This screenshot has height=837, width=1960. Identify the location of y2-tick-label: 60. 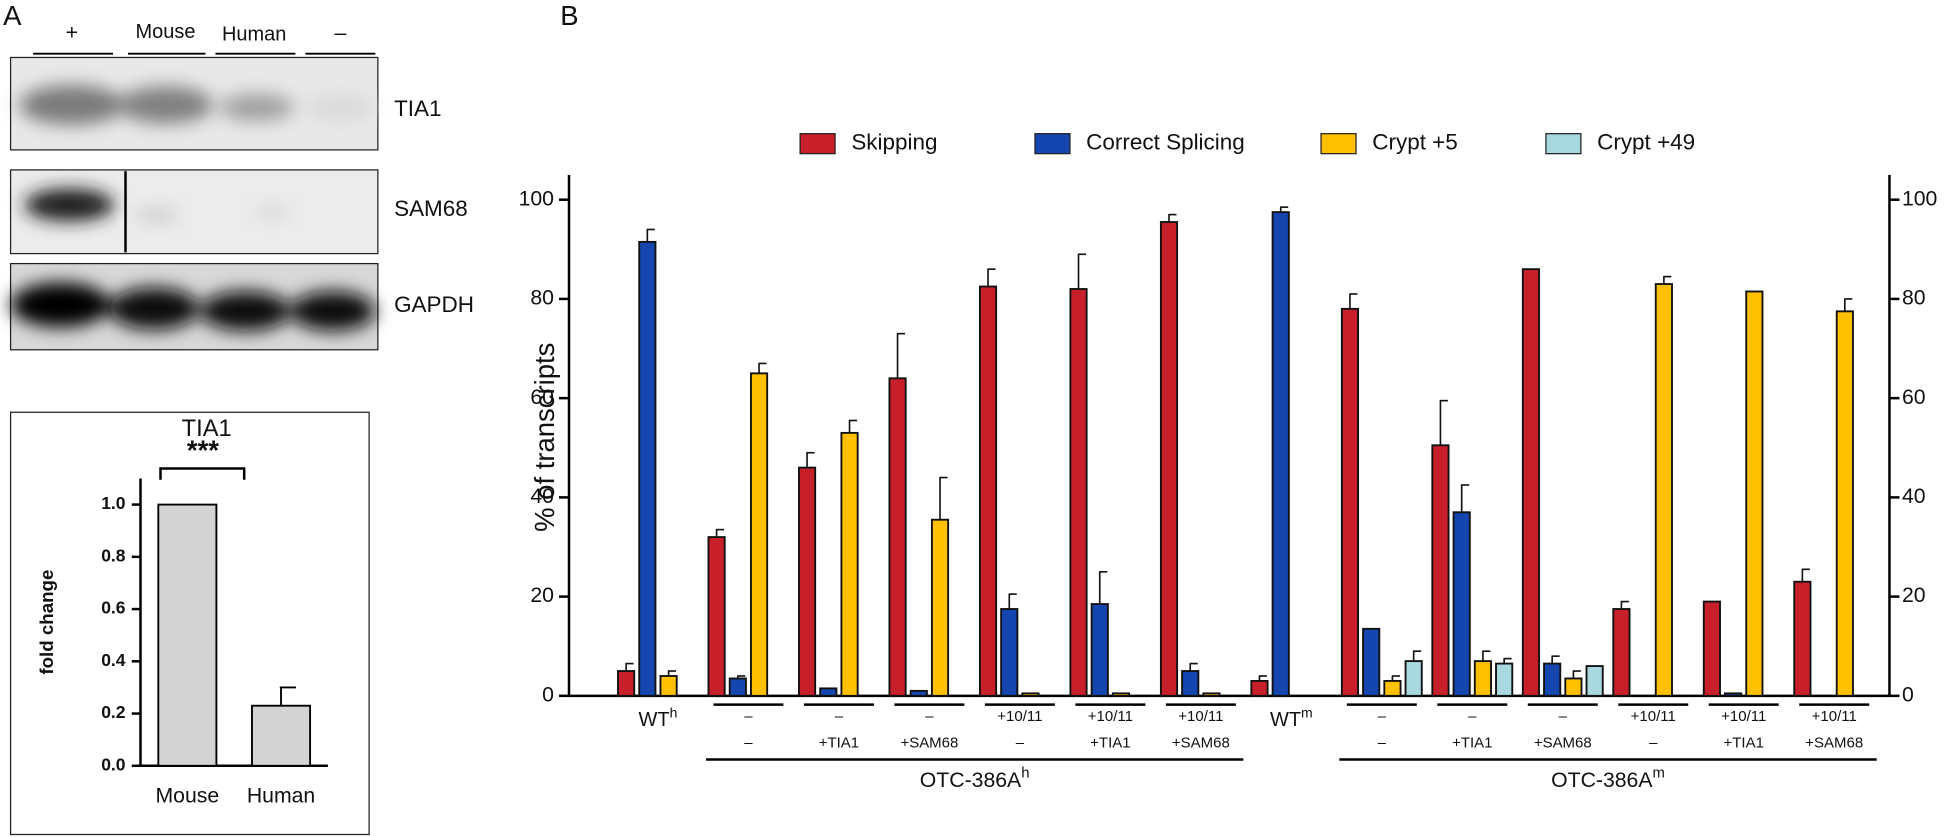
(1914, 397).